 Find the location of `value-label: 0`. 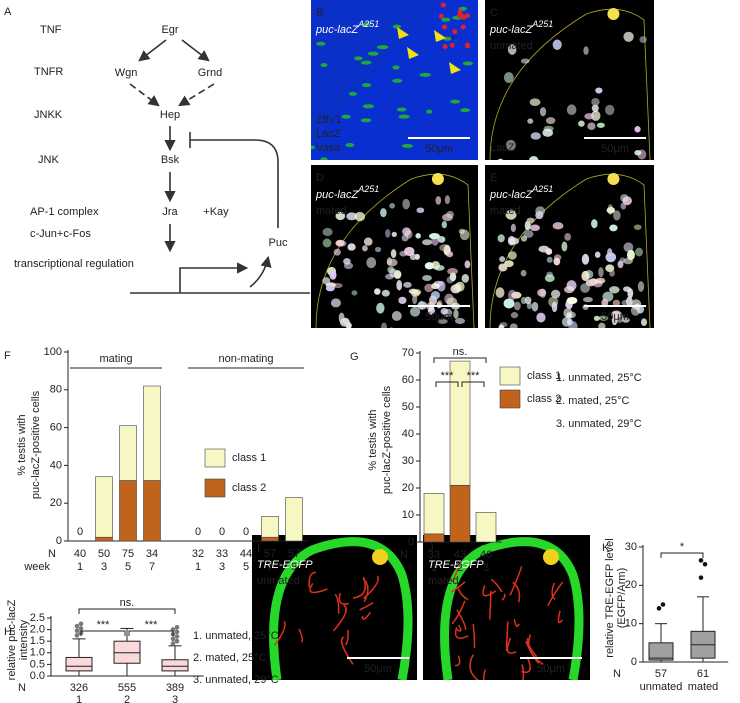

value-label: 0 is located at coordinates (246, 532).